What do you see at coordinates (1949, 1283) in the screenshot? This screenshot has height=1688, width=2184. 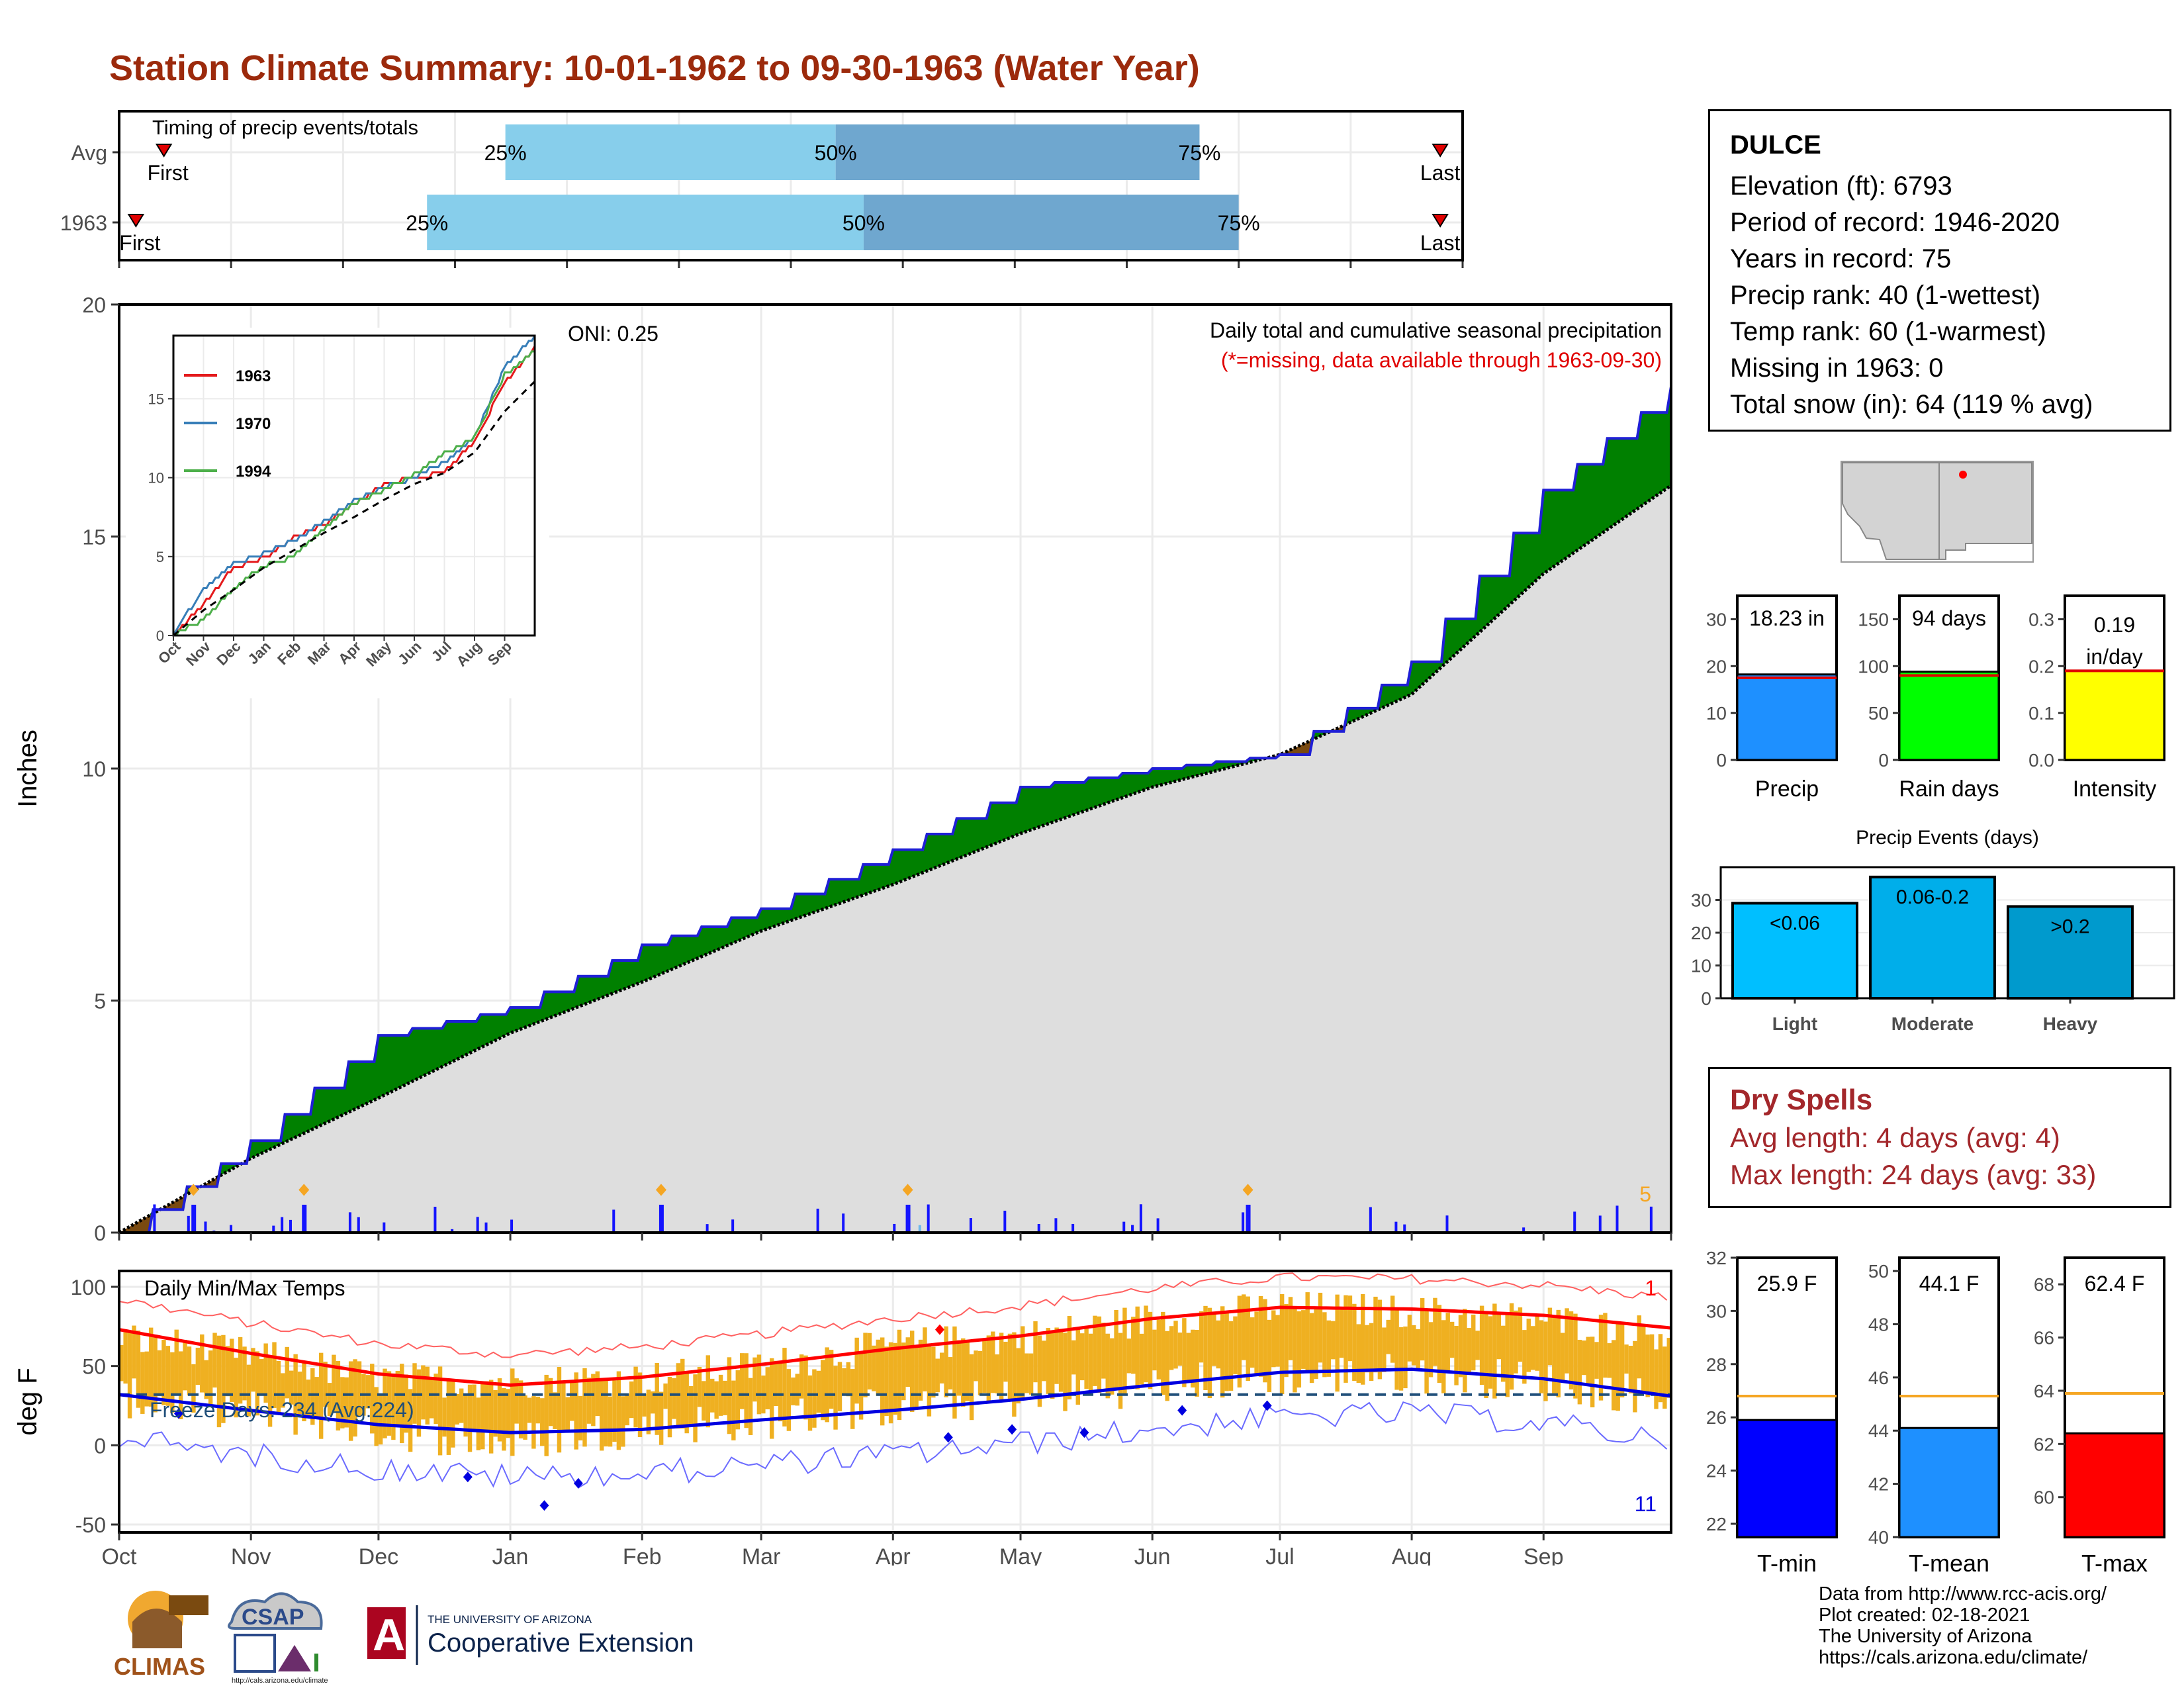 I see `temp-summary-value-label: 44.1 F` at bounding box center [1949, 1283].